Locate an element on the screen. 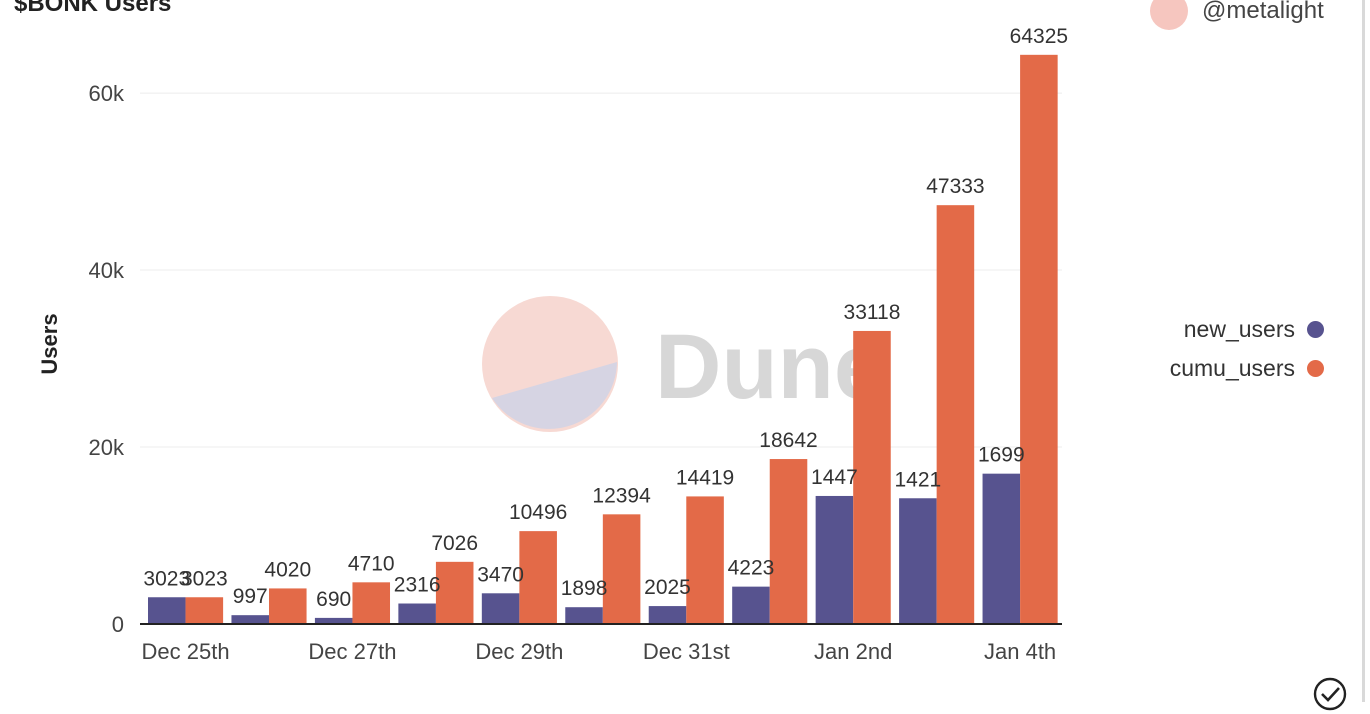 The width and height of the screenshot is (1370, 714). data-label: 997 is located at coordinates (250, 596).